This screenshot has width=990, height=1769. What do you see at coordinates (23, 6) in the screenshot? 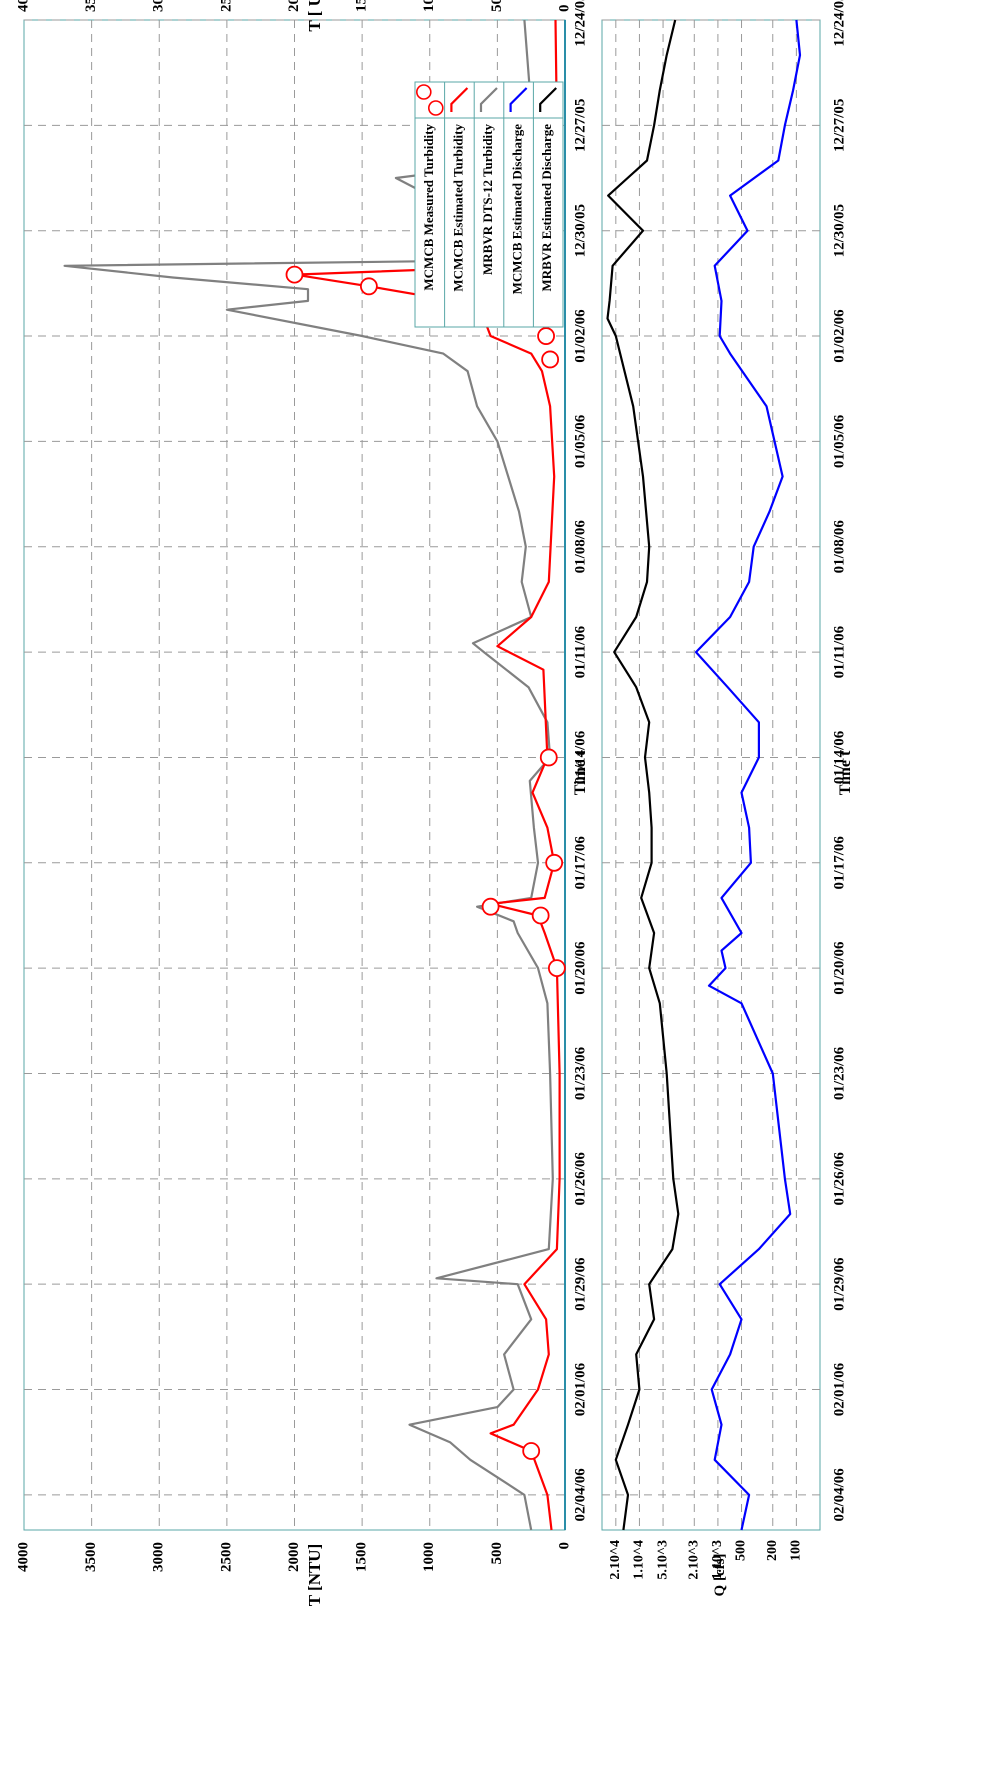
I see `turbidity-tick-label-top: 4000` at bounding box center [23, 6].